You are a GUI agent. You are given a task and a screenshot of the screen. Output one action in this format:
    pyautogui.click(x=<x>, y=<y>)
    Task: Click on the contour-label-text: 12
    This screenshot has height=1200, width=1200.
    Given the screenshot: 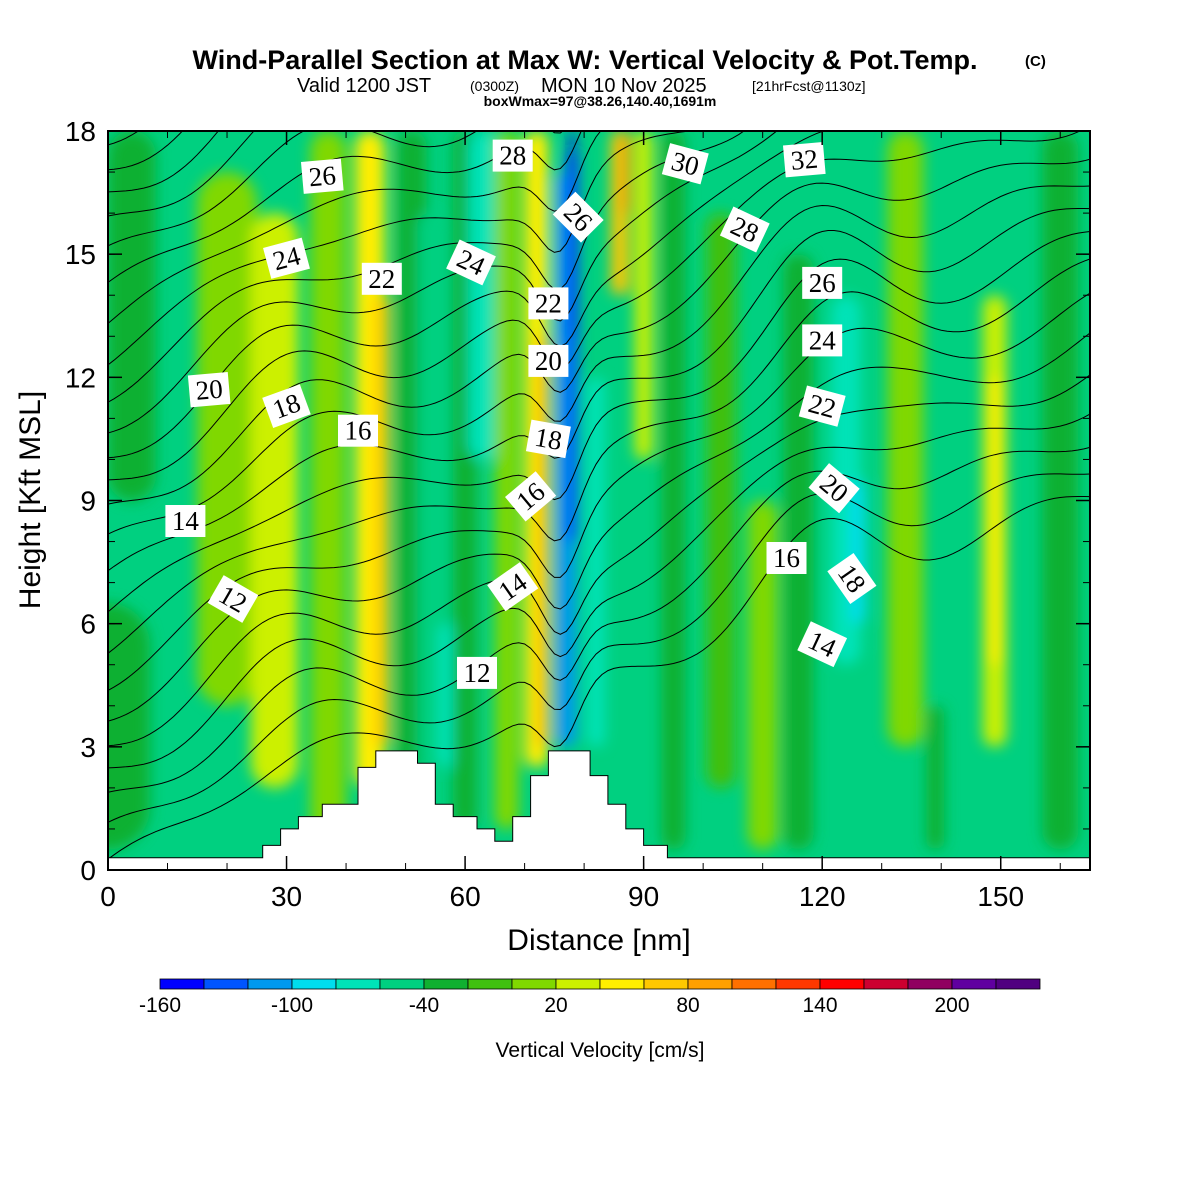 What is the action you would take?
    pyautogui.click(x=477, y=673)
    